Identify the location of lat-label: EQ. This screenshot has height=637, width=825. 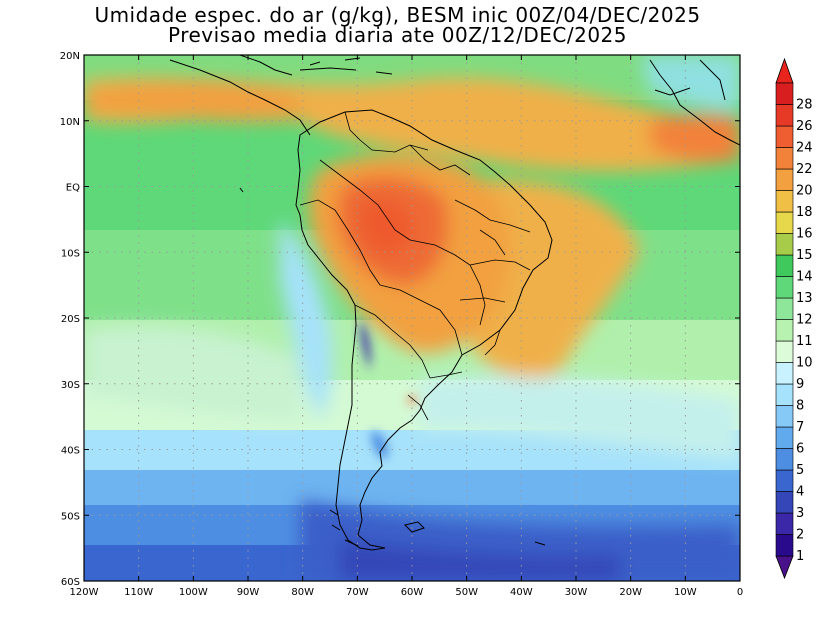
(73, 188).